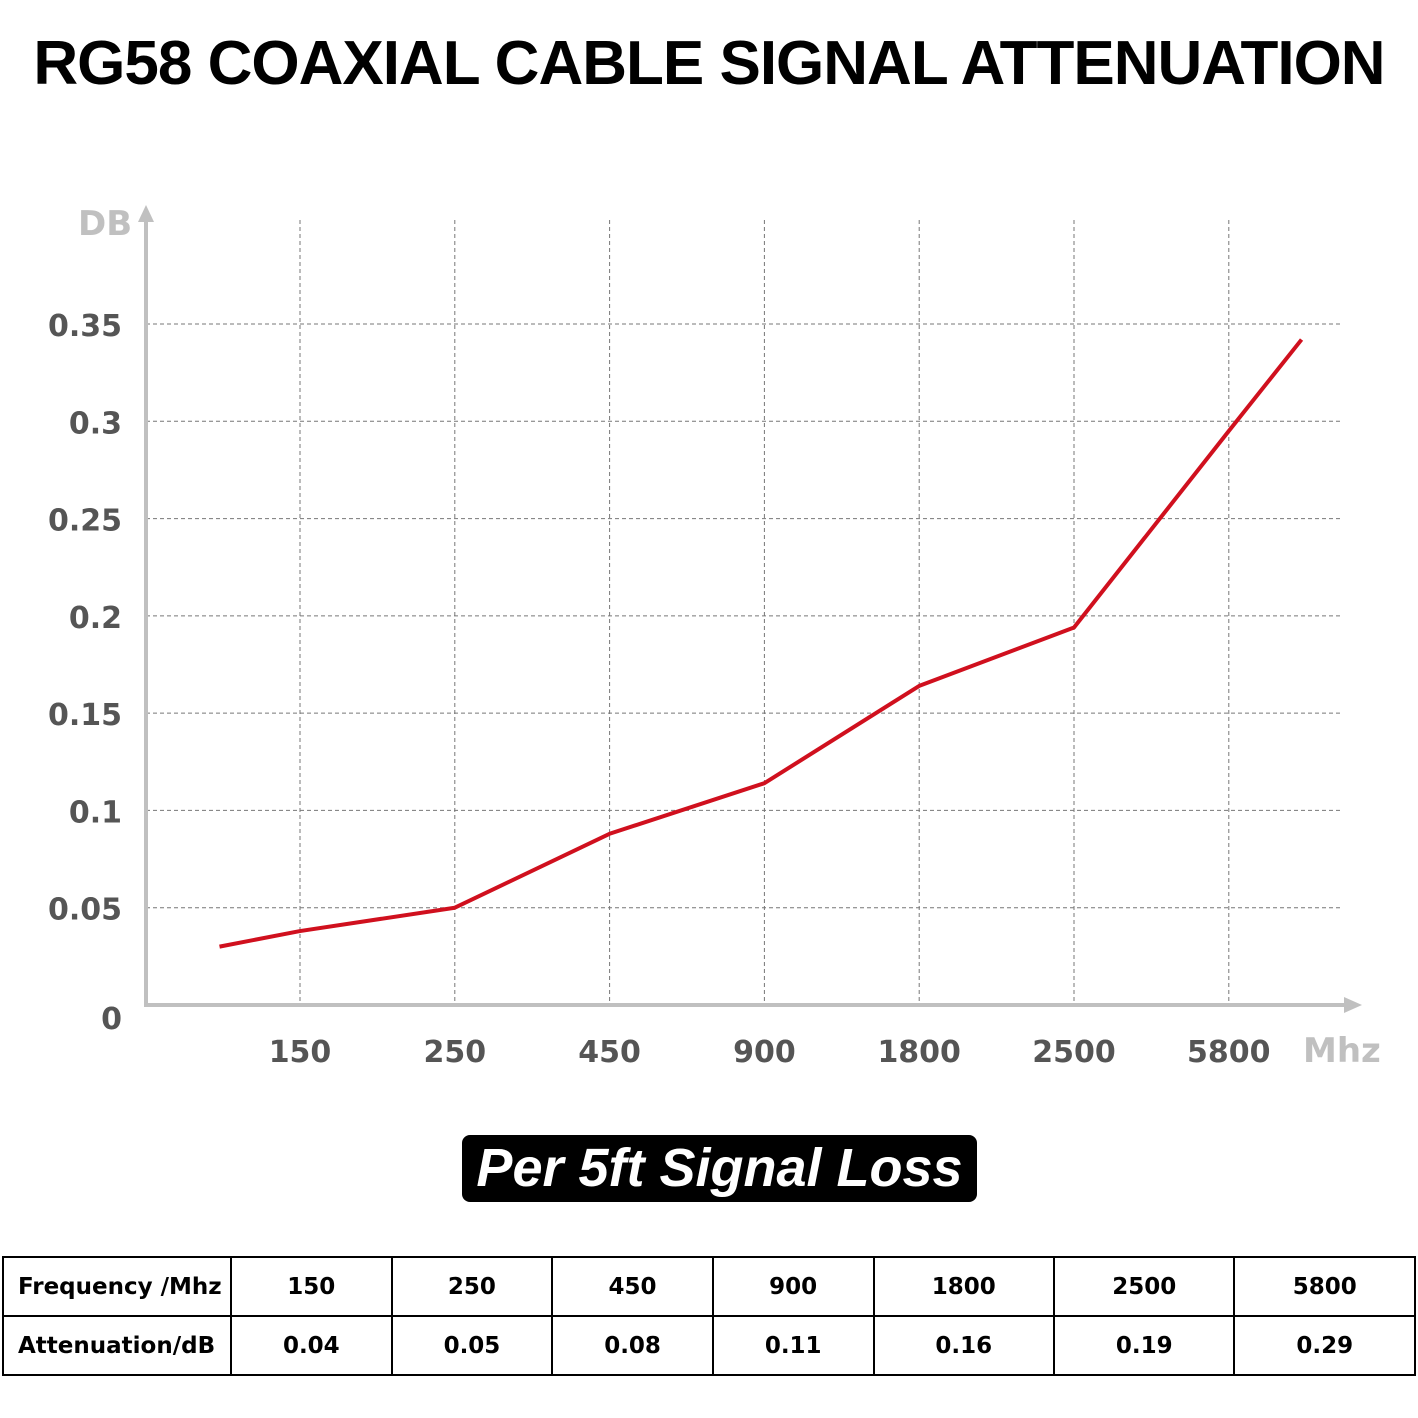 The height and width of the screenshot is (1418, 1418). I want to click on table-cell: 0.11, so click(793, 1345).